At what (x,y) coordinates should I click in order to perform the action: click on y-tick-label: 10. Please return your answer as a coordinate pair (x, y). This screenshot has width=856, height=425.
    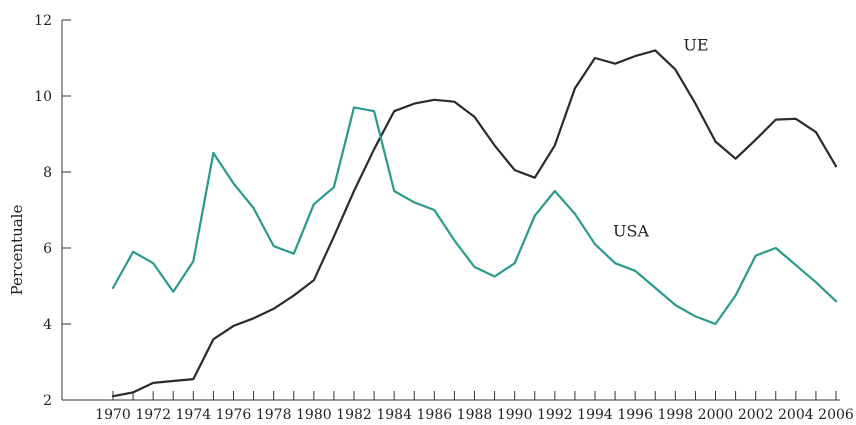
    Looking at the image, I should click on (43, 97).